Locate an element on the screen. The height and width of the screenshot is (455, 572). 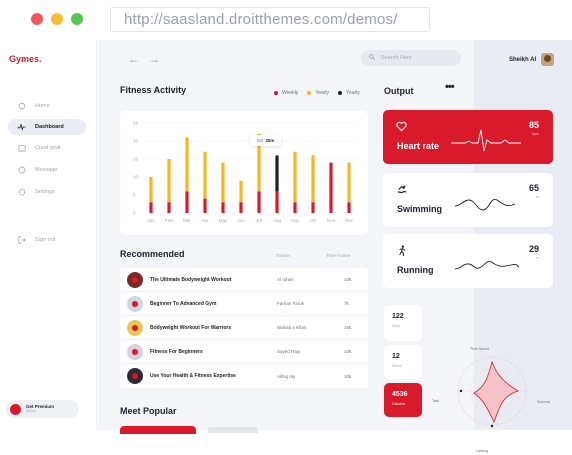
avatar is located at coordinates (548, 59).